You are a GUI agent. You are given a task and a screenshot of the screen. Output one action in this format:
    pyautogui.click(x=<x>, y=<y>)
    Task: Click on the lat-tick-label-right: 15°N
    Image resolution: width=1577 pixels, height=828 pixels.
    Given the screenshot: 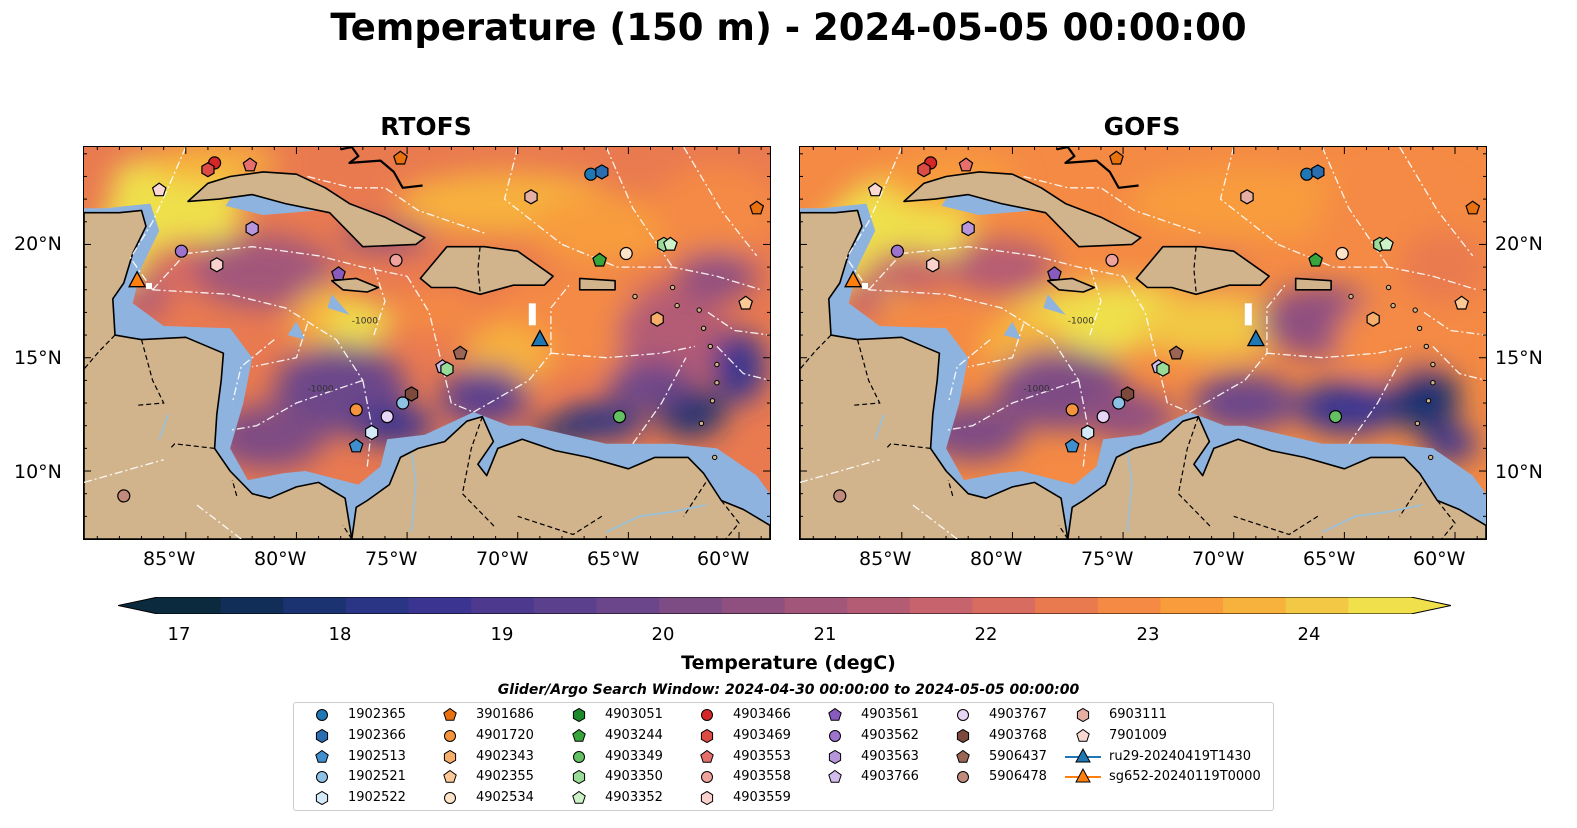 What is the action you would take?
    pyautogui.click(x=1519, y=358)
    